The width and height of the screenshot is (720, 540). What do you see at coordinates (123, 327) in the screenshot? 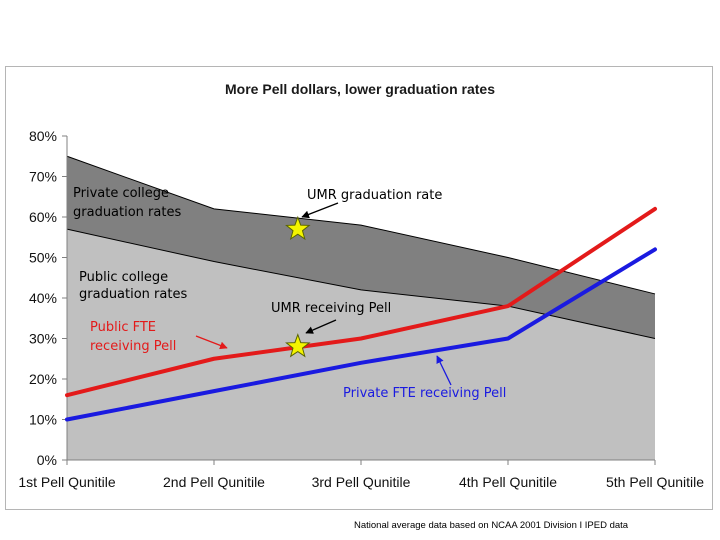
I see `annotation-line: Public FTE` at bounding box center [123, 327].